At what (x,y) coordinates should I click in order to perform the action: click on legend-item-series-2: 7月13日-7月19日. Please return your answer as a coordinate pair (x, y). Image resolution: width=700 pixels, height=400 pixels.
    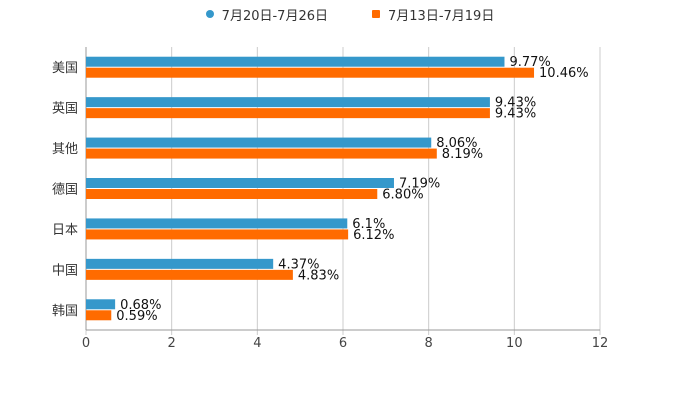
    Looking at the image, I should click on (433, 14).